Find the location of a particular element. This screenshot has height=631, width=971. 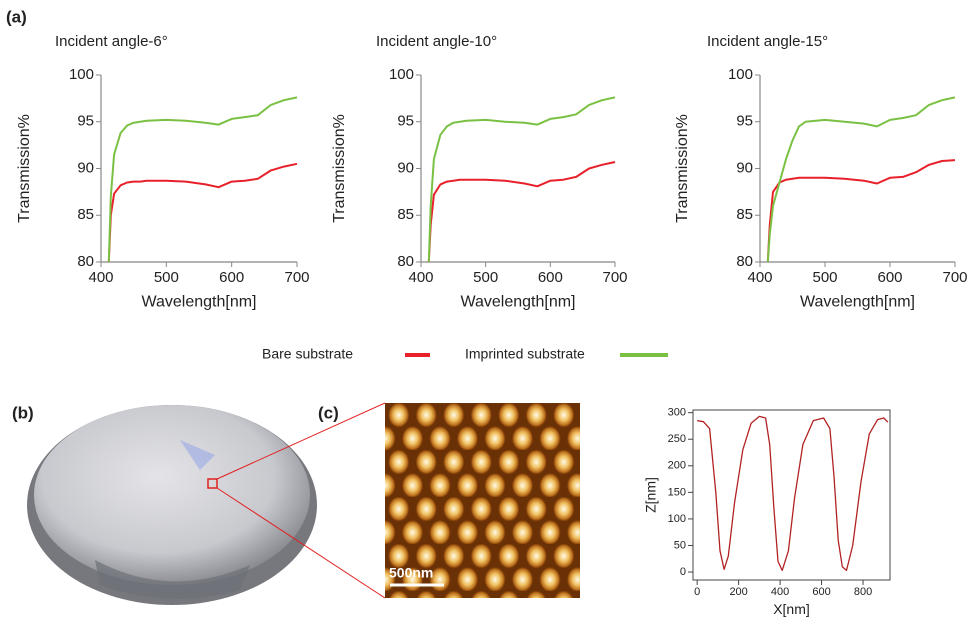

y-tick-label: 200 is located at coordinates (677, 466).